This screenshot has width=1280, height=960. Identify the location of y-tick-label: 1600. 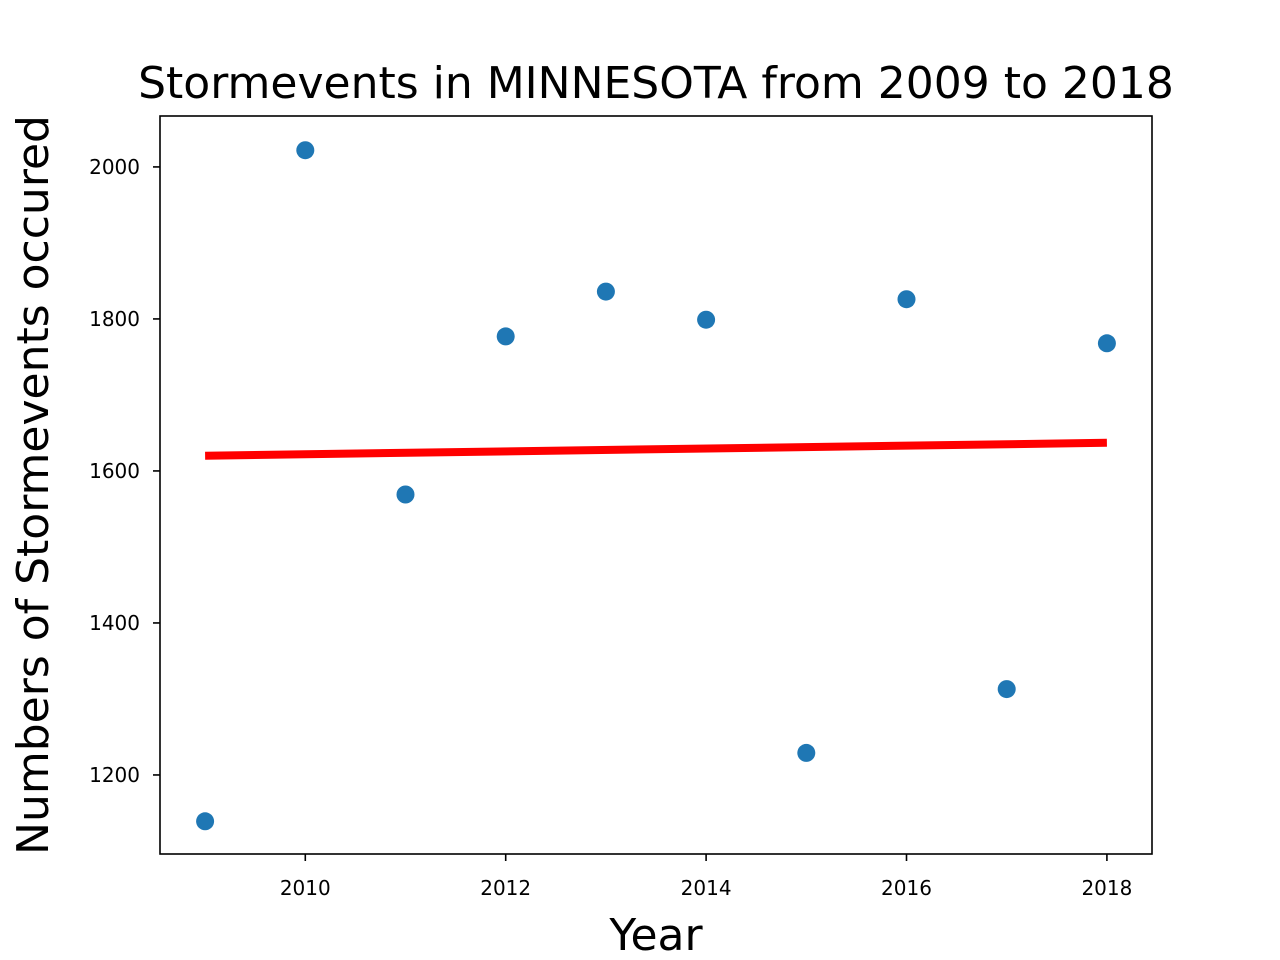
(114, 471).